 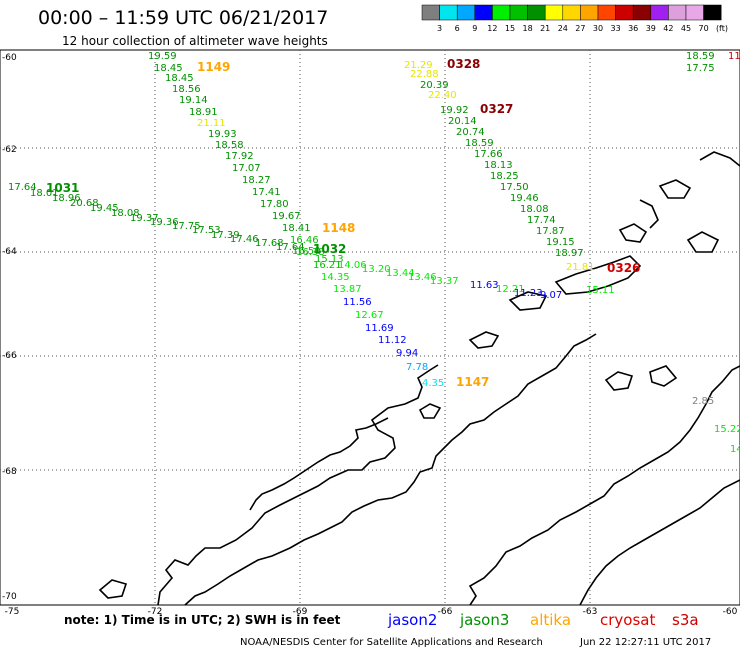 I want to click on wave-height-label: 22.40, so click(x=442, y=95).